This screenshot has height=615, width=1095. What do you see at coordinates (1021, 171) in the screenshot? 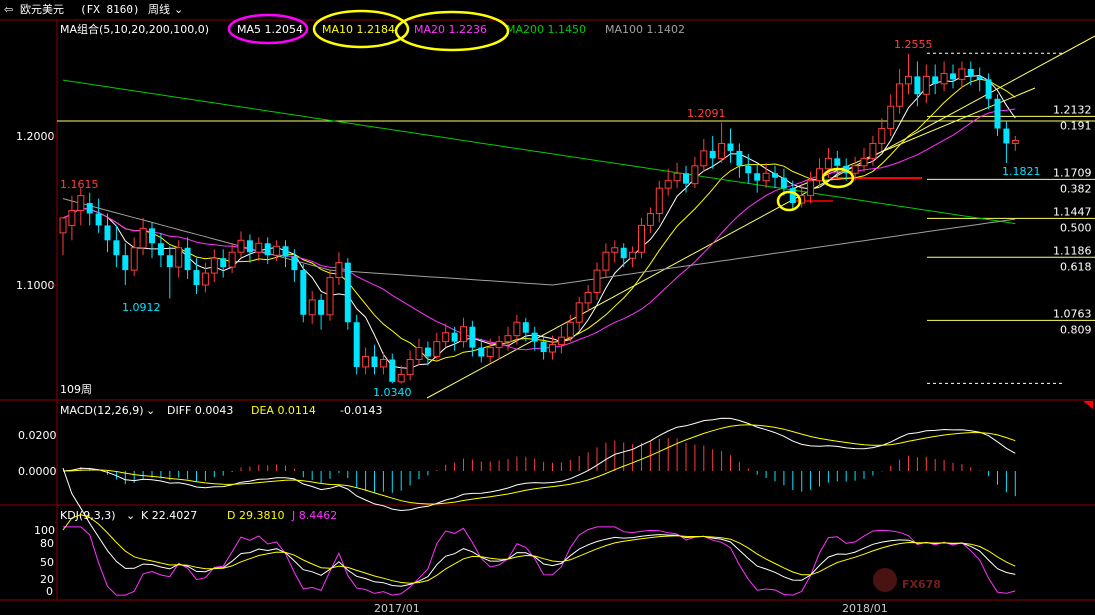
I see `last-low-label: 1.1821` at bounding box center [1021, 171].